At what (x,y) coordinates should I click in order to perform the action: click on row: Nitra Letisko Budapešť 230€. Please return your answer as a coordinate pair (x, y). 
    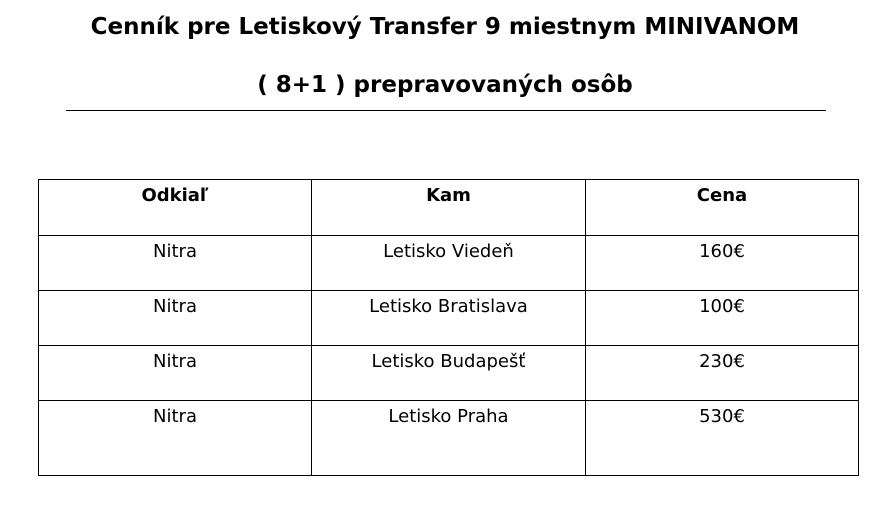
    Looking at the image, I should click on (448, 373).